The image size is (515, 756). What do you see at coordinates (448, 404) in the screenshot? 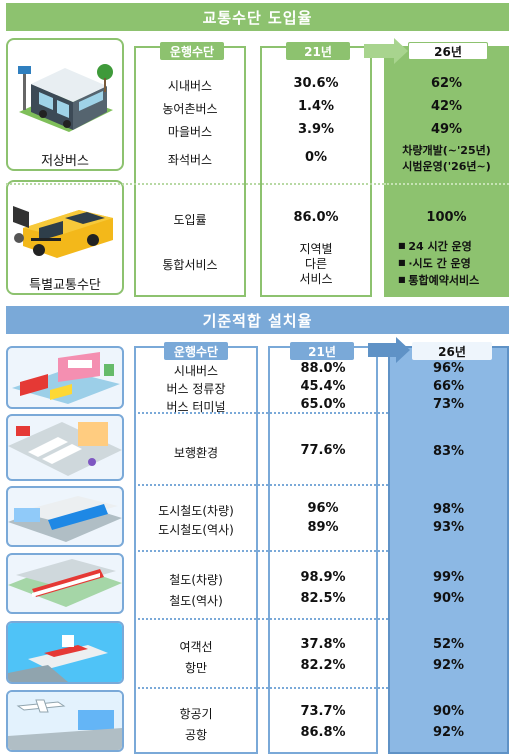
I see `v26-bus-terminal: 73%` at bounding box center [448, 404].